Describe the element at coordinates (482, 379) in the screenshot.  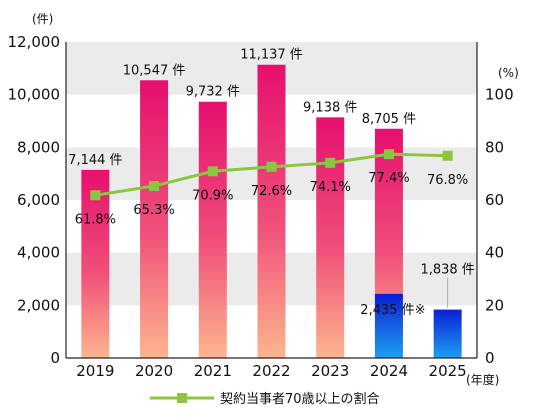
I see `x-axis-unit: (年度)` at that location.